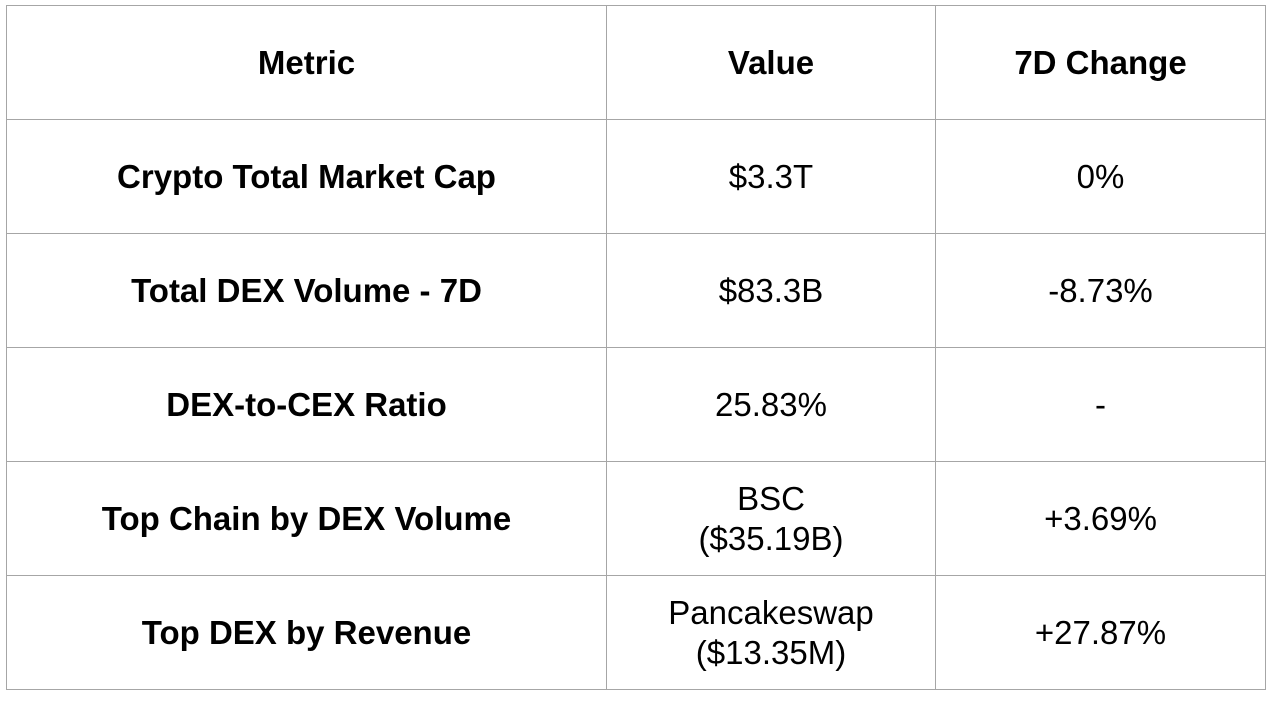  I want to click on value-subtext: ($35.19B), so click(771, 538).